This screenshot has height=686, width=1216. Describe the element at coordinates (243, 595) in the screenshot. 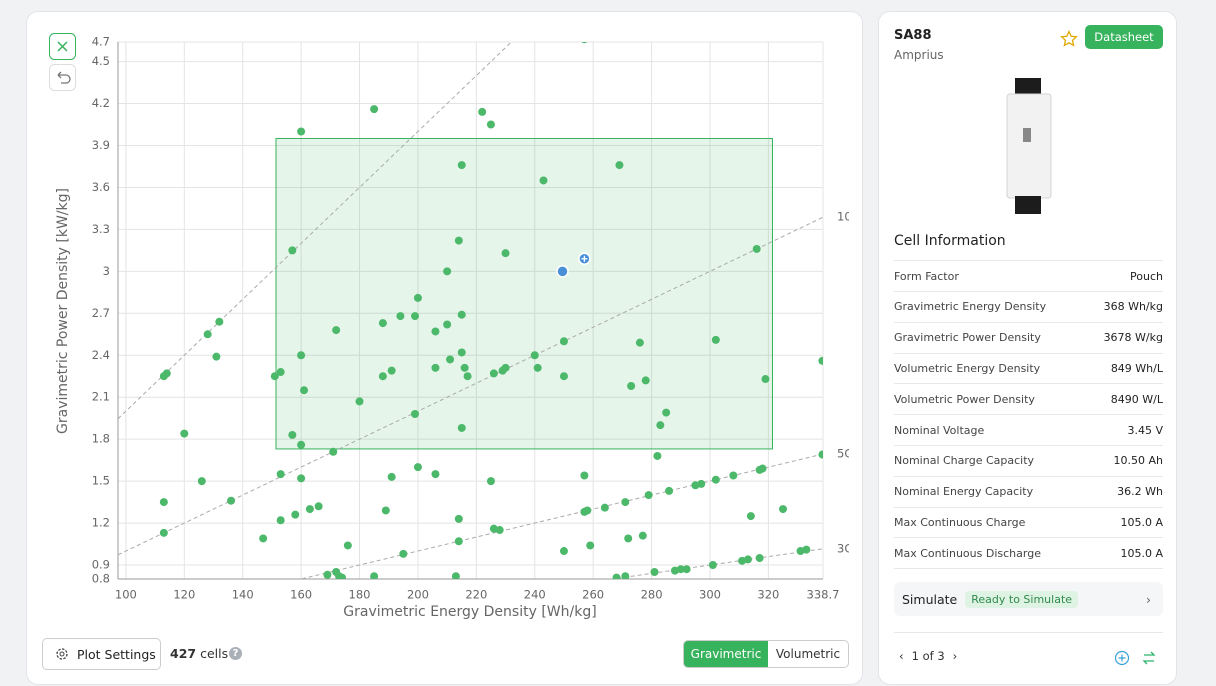

I see `x-tick-label: 140` at that location.